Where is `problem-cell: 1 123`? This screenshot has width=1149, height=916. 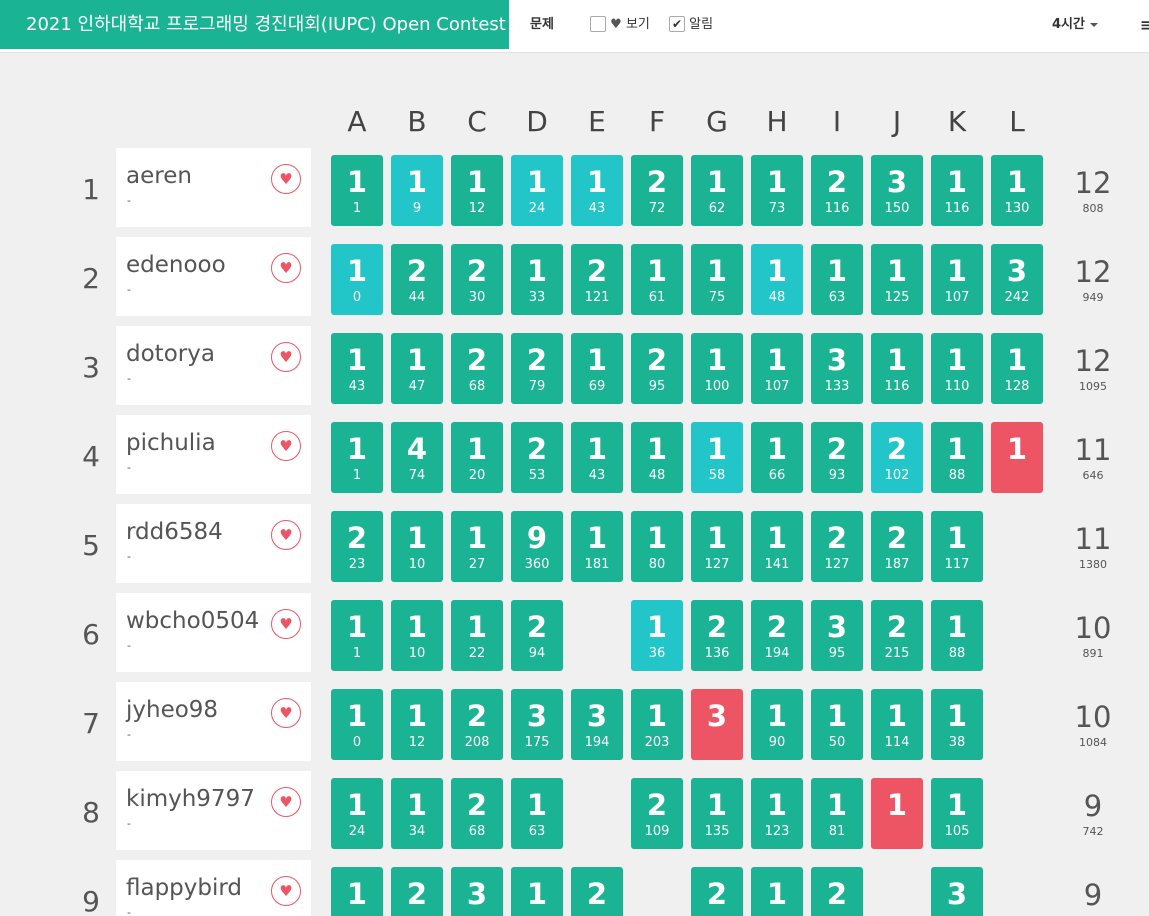 problem-cell: 1 123 is located at coordinates (777, 813).